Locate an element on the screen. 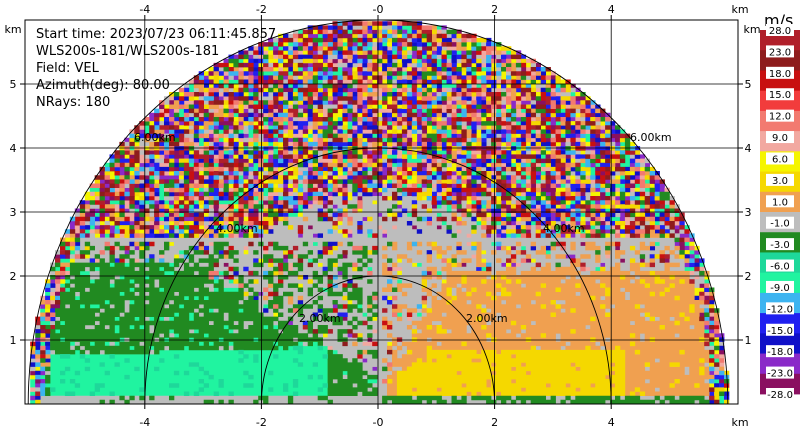 This screenshot has width=800, height=435. x-tick-label-bottom-2: -0 is located at coordinates (378, 422).